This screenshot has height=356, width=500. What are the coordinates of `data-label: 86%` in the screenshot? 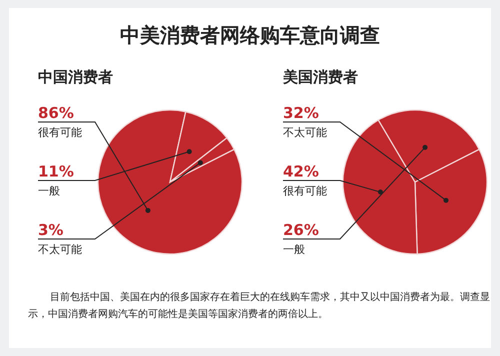 It's located at (56, 113).